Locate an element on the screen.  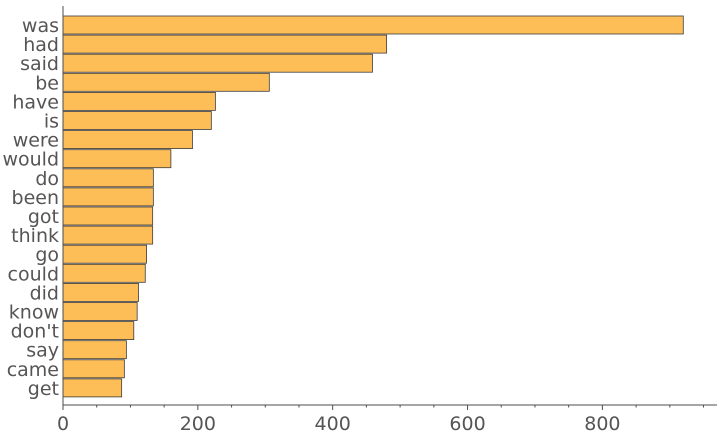
category-label: have is located at coordinates (35, 102).